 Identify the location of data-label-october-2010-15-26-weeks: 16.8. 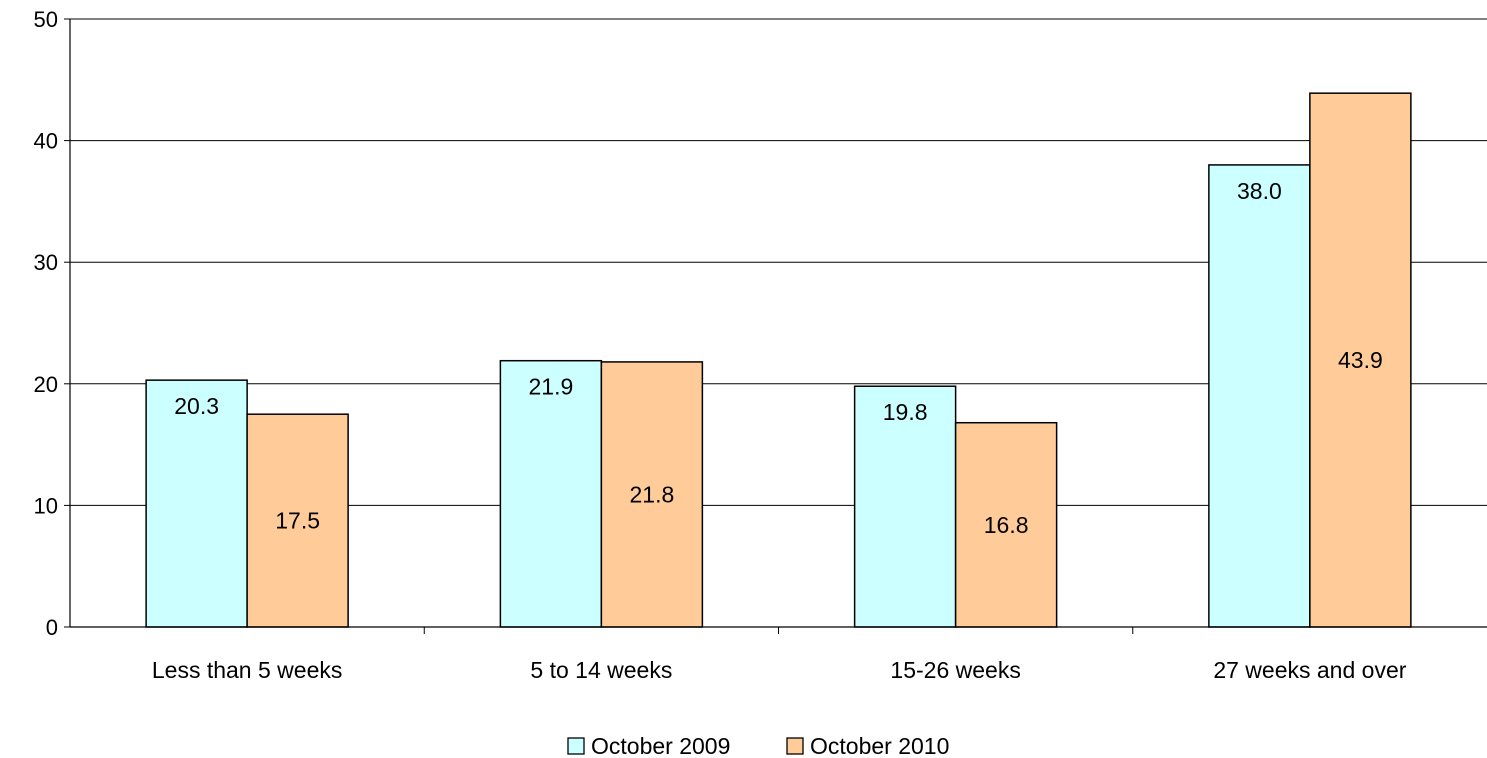
(1006, 525).